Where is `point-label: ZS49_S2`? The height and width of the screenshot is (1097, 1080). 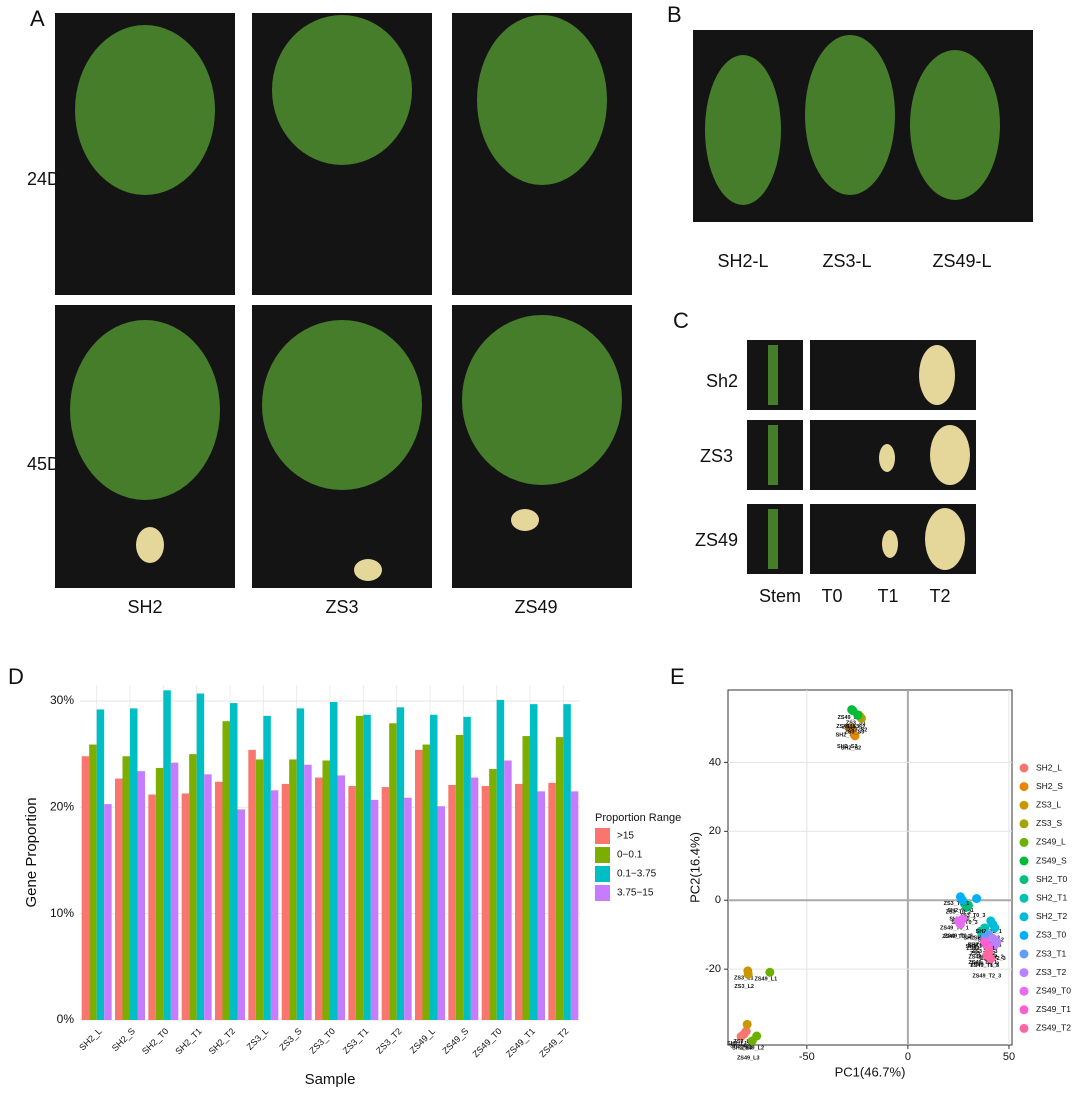 point-label: ZS49_S2 is located at coordinates (853, 728).